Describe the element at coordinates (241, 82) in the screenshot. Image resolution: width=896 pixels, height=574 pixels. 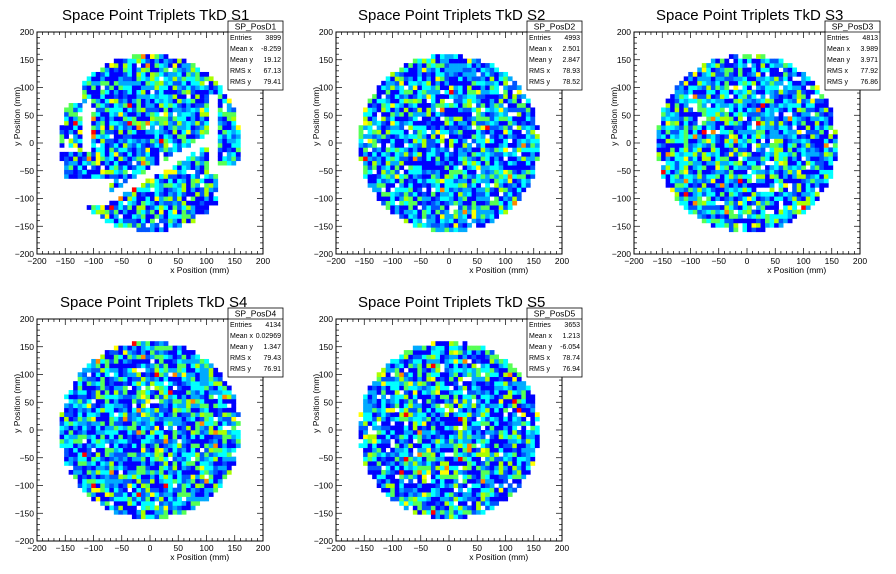
I see `stats-label: RMS y` at that location.